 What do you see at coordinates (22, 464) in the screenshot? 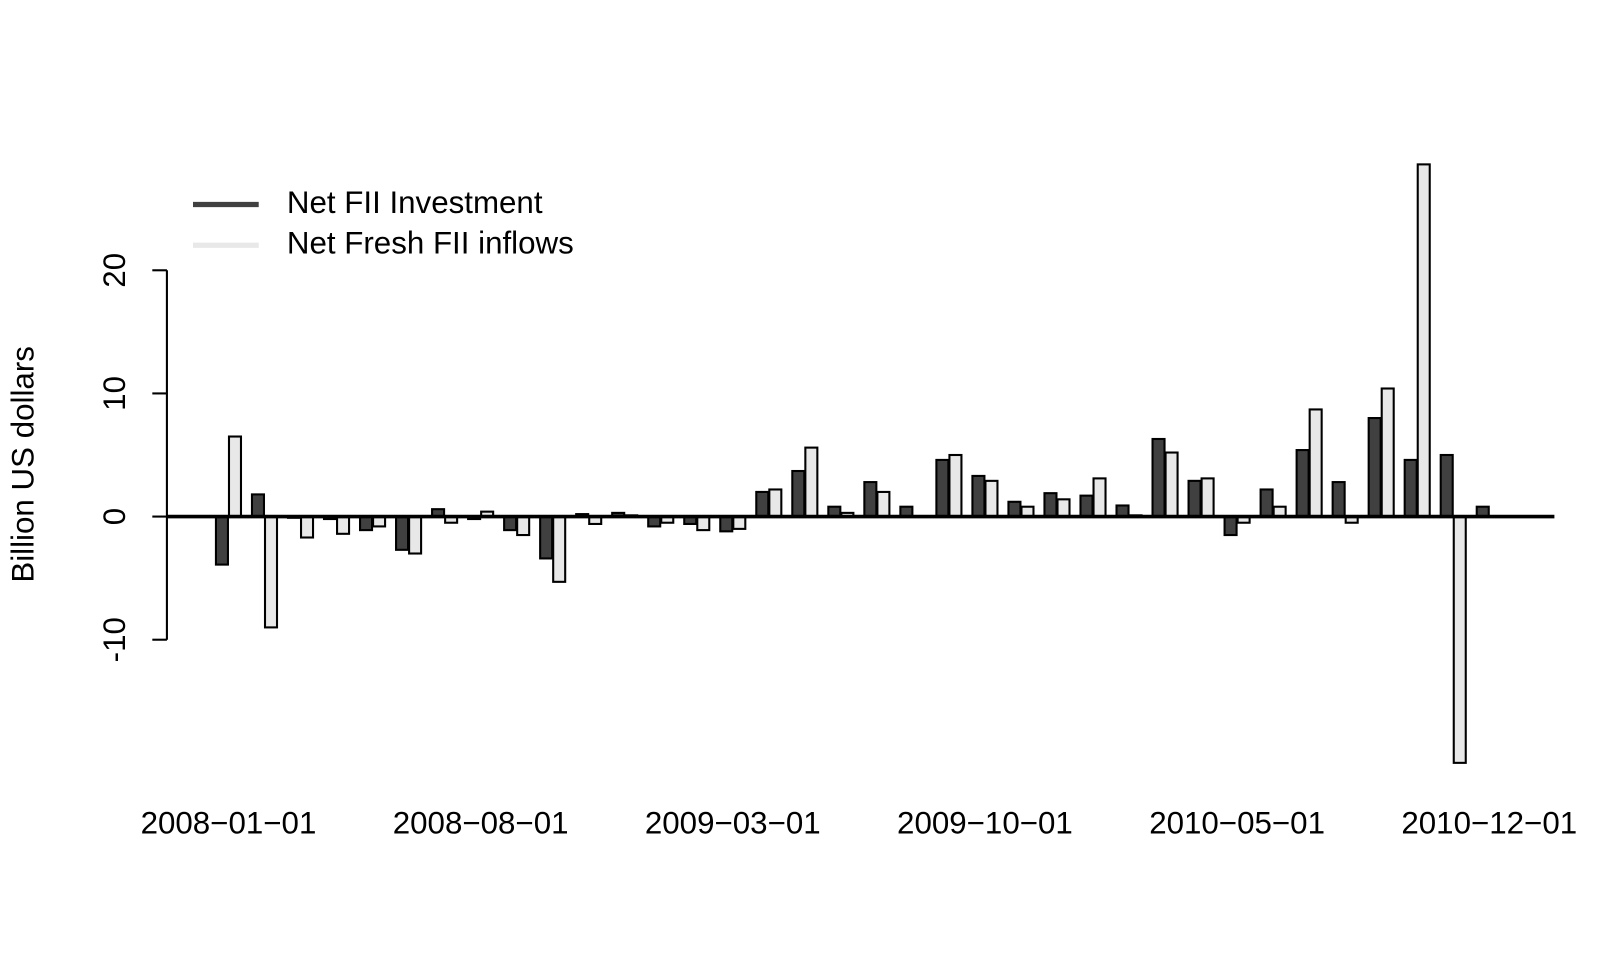
I see `y-axis-label: Billion US dollars` at bounding box center [22, 464].